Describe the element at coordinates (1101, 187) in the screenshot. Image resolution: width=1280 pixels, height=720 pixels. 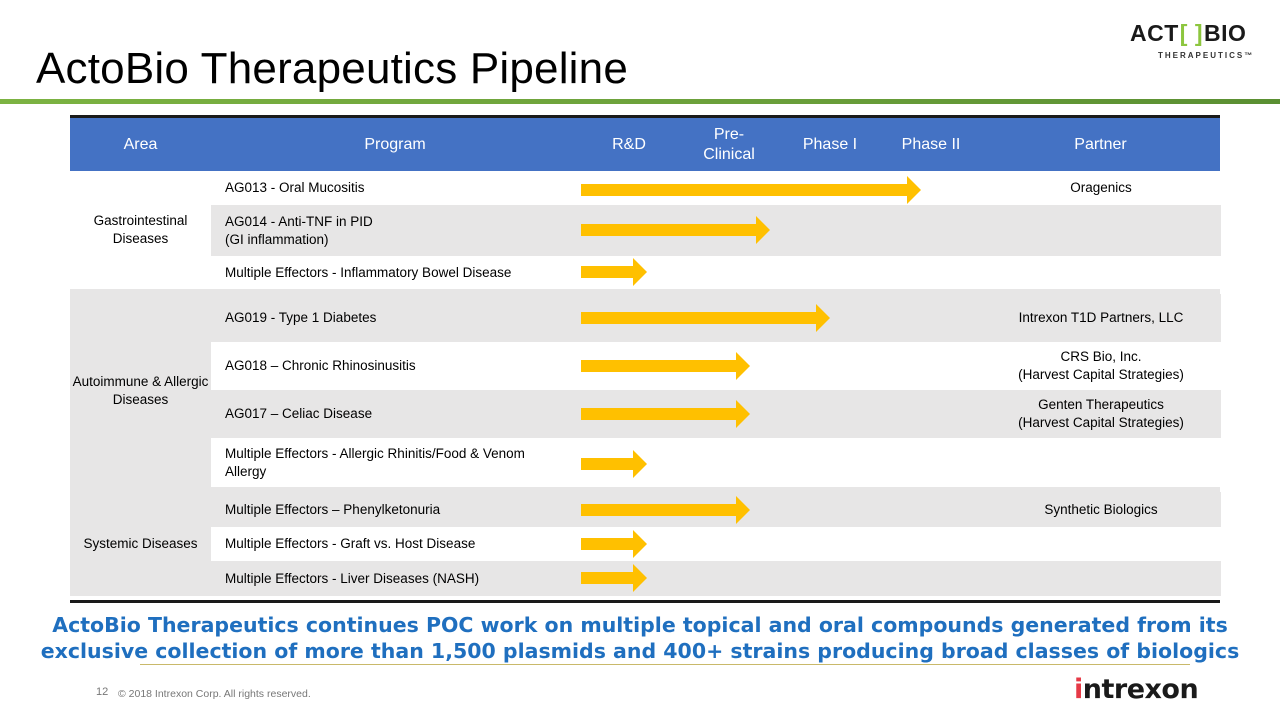
I see `partner-cell: Oragenics` at that location.